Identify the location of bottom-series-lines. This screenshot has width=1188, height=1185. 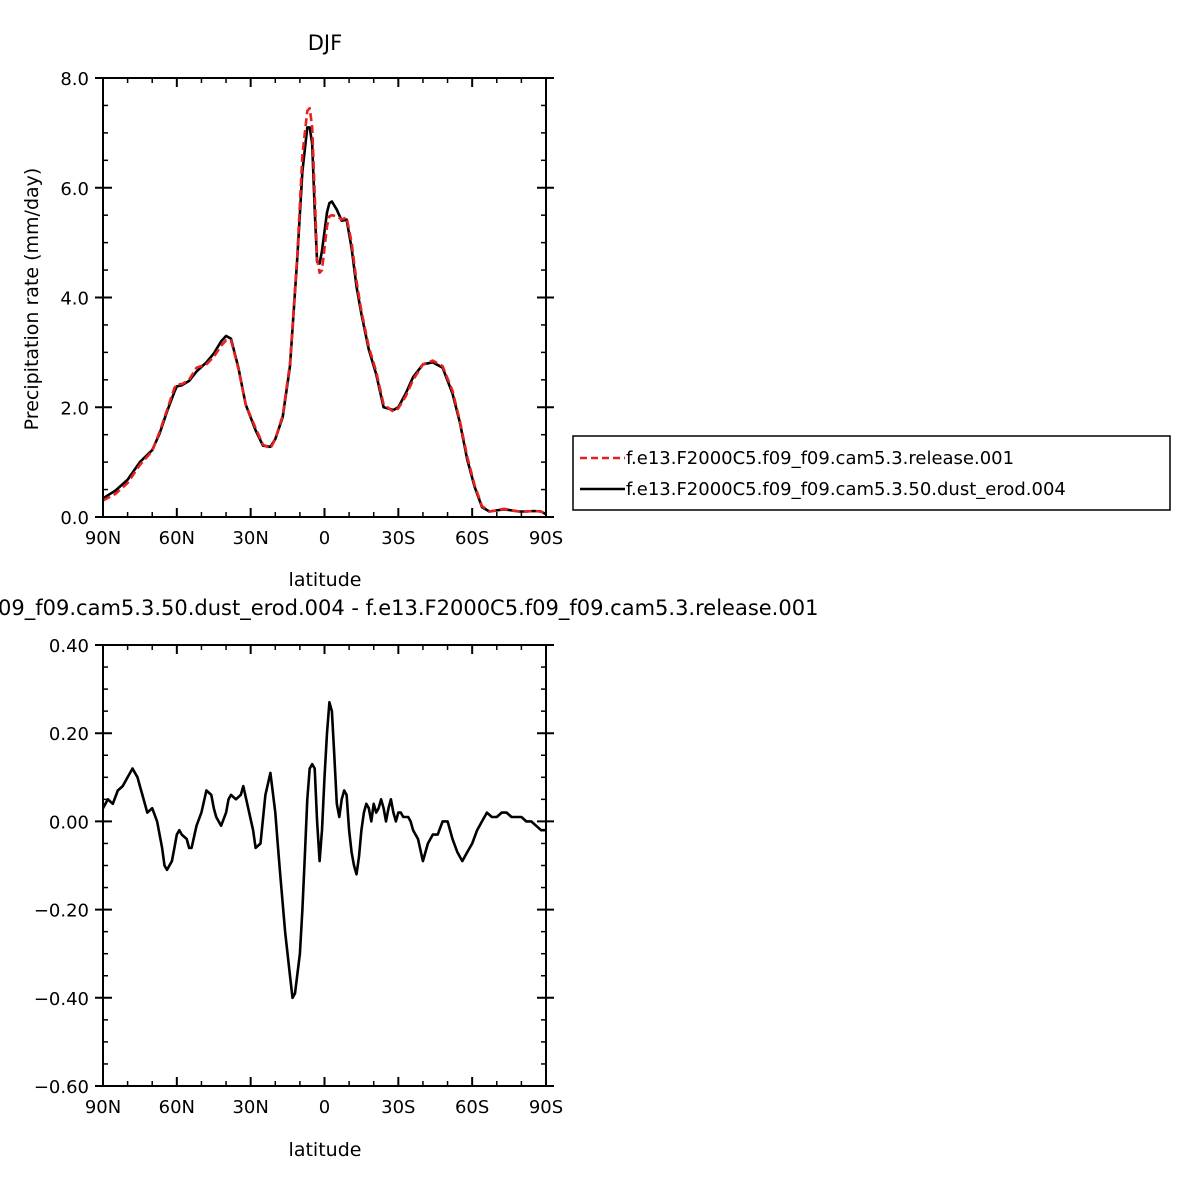
(323, 850).